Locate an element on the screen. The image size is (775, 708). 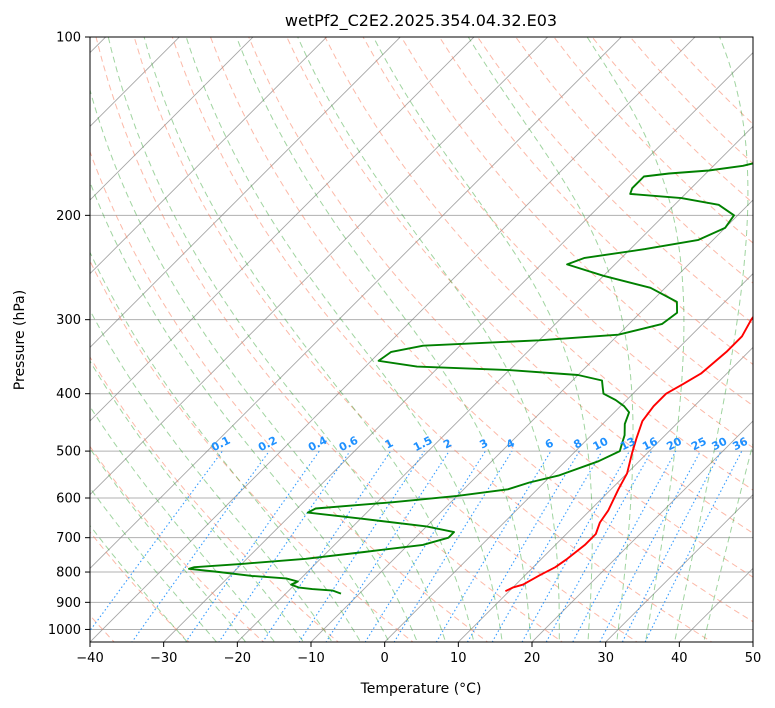
mixing-ratio-label: 25 is located at coordinates (699, 444).